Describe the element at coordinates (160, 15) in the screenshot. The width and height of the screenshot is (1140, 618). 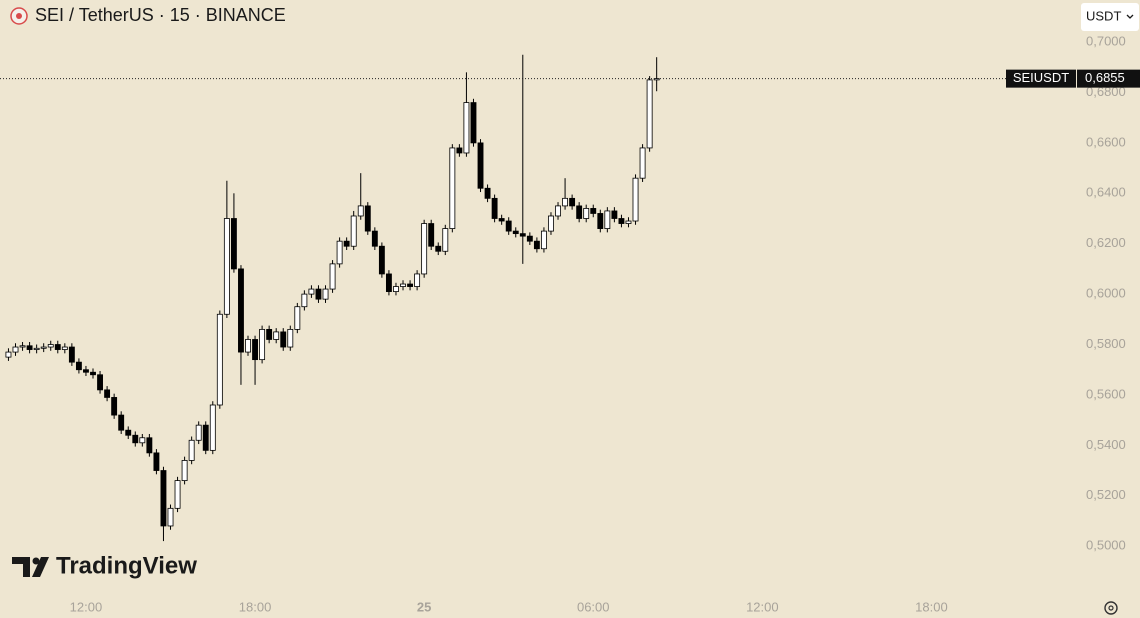
I see `chart-title: SEI / TetherUS · 15 · BINANCE` at that location.